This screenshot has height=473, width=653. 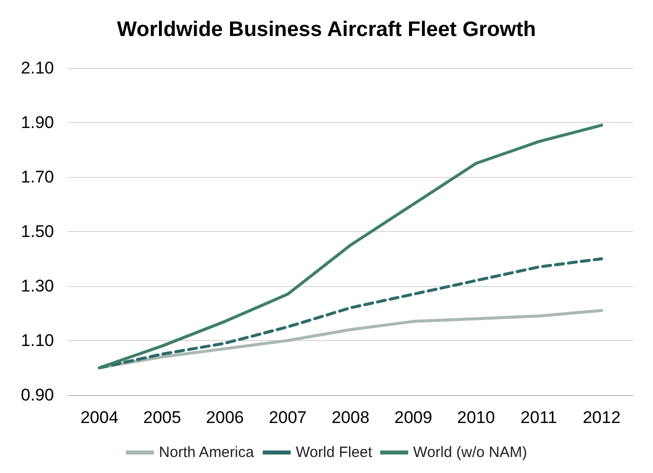 I want to click on y-tick-label: 2.10, so click(x=37, y=68).